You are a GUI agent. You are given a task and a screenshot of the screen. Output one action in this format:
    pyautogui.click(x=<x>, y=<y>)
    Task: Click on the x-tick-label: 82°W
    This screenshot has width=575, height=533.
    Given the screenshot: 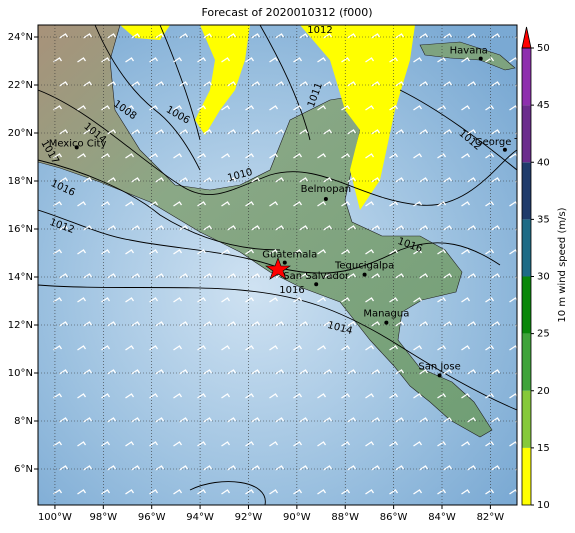 What is the action you would take?
    pyautogui.click(x=491, y=517)
    